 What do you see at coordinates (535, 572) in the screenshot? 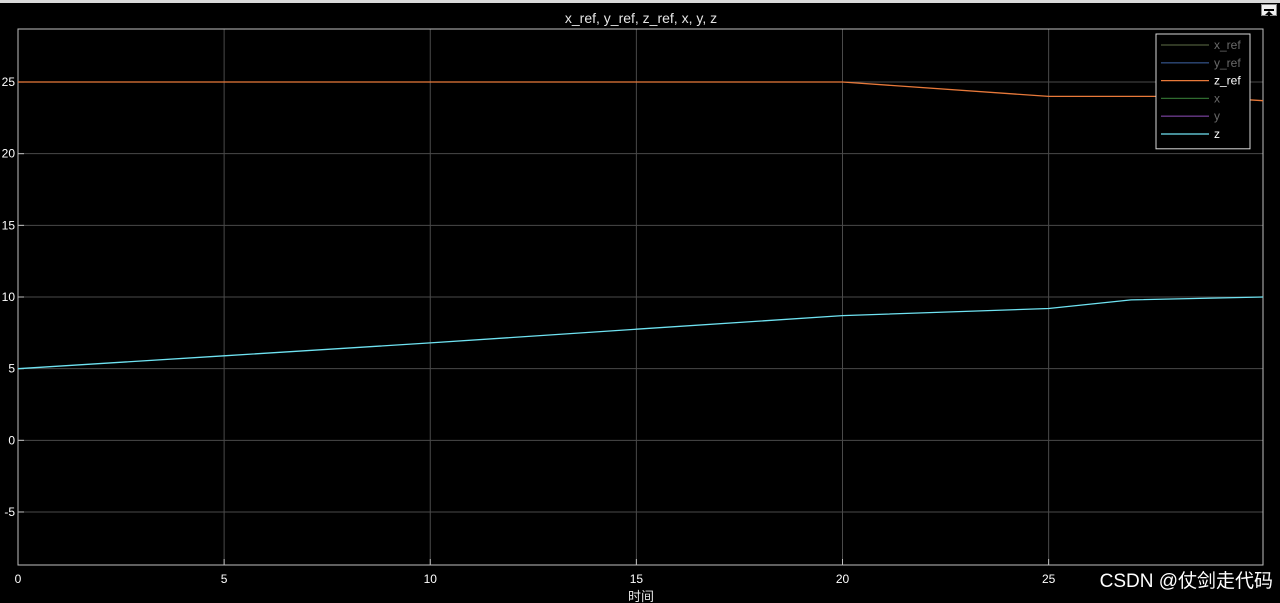
I see `x-axis-ticks: 0 5 10 15 20 25` at bounding box center [535, 572].